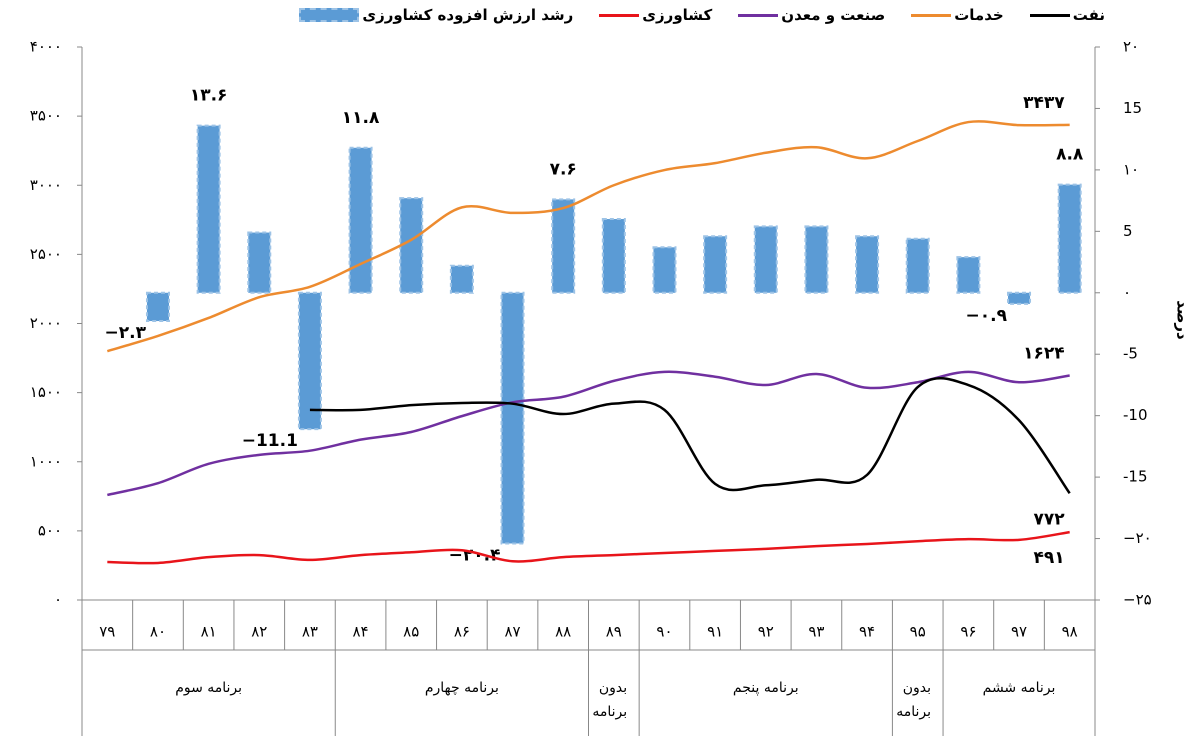  I want to click on group-cell: برنامه پنجم, so click(765, 688).